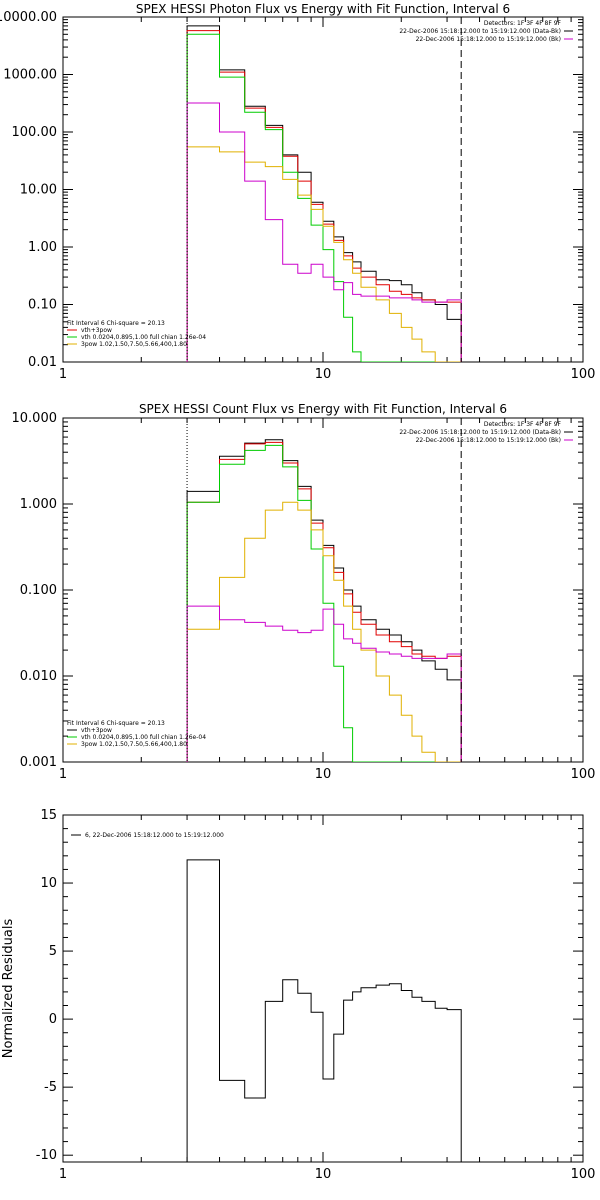 The image size is (600, 1200). Describe the element at coordinates (28, 17) in the screenshot. I see `y-tick-label: 10000.00` at that location.